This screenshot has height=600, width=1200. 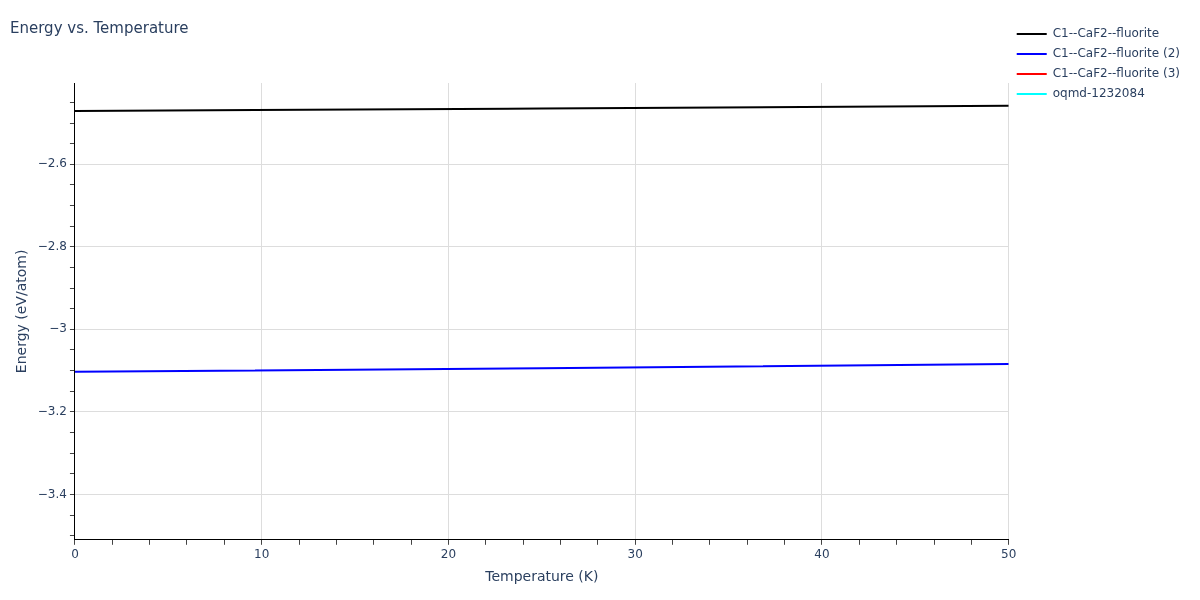 What do you see at coordinates (822, 554) in the screenshot?
I see `x-tick-label: 40` at bounding box center [822, 554].